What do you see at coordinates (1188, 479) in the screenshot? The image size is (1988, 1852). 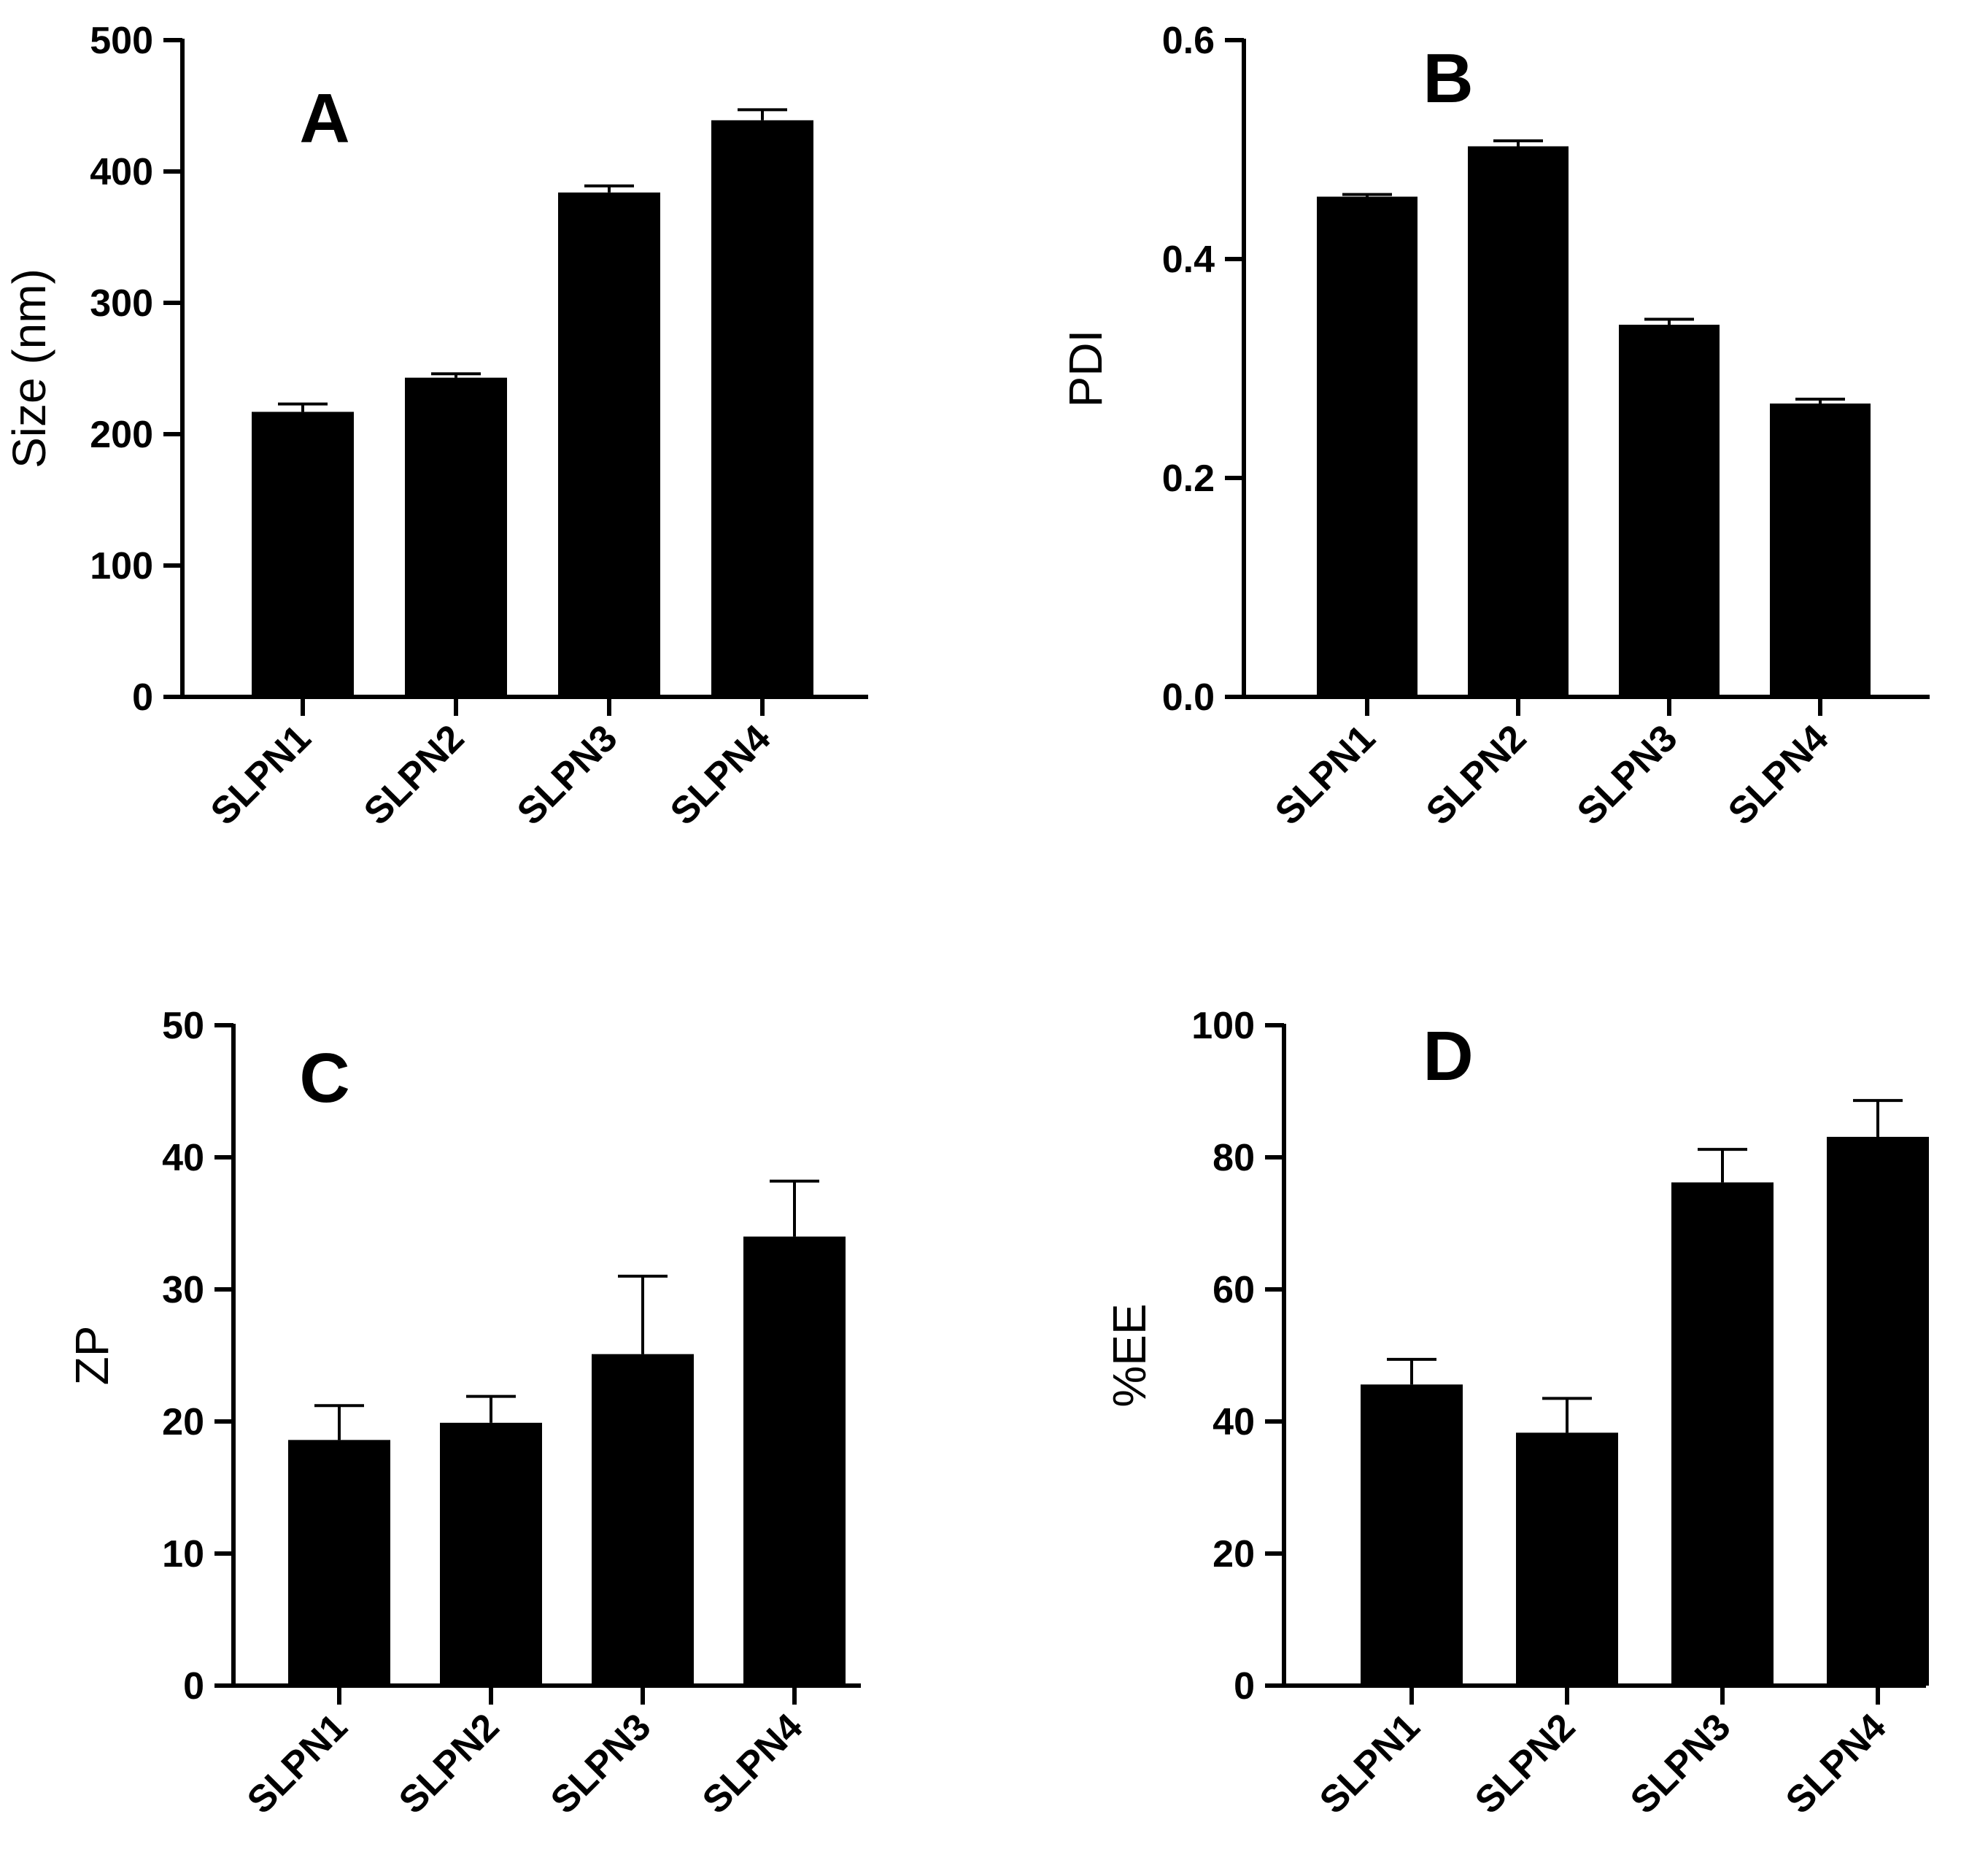 I see `y-tick-label: 0.2` at bounding box center [1188, 479].